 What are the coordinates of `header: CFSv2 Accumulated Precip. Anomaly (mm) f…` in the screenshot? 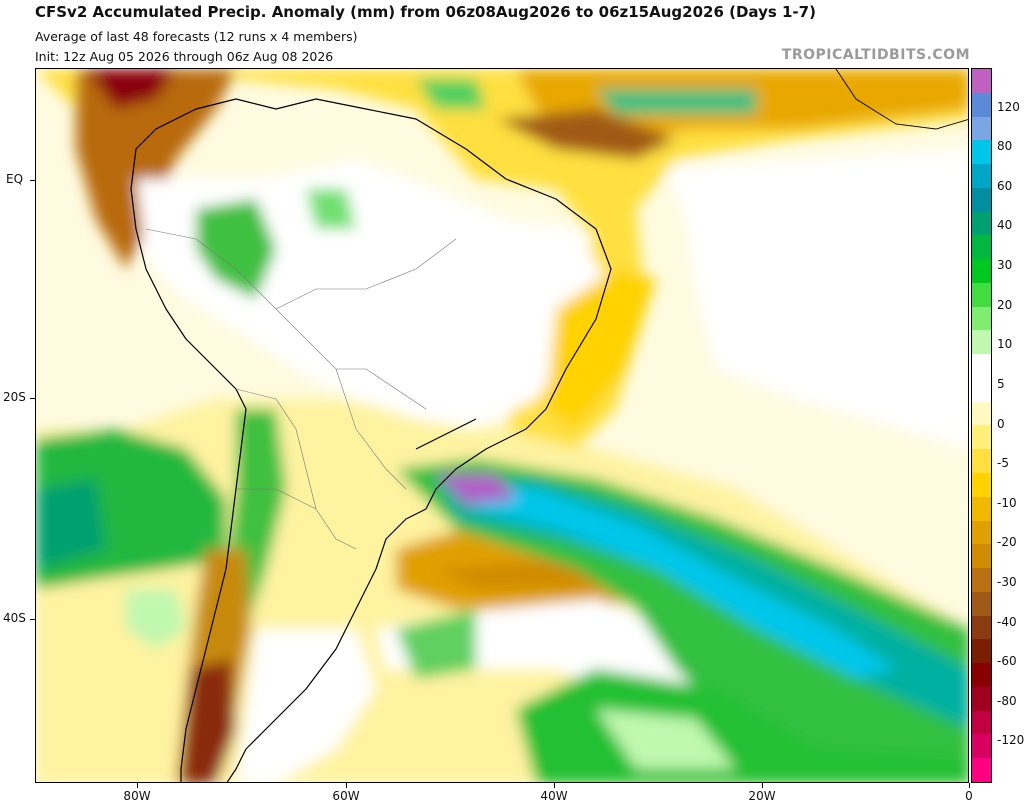 It's located at (512, 34).